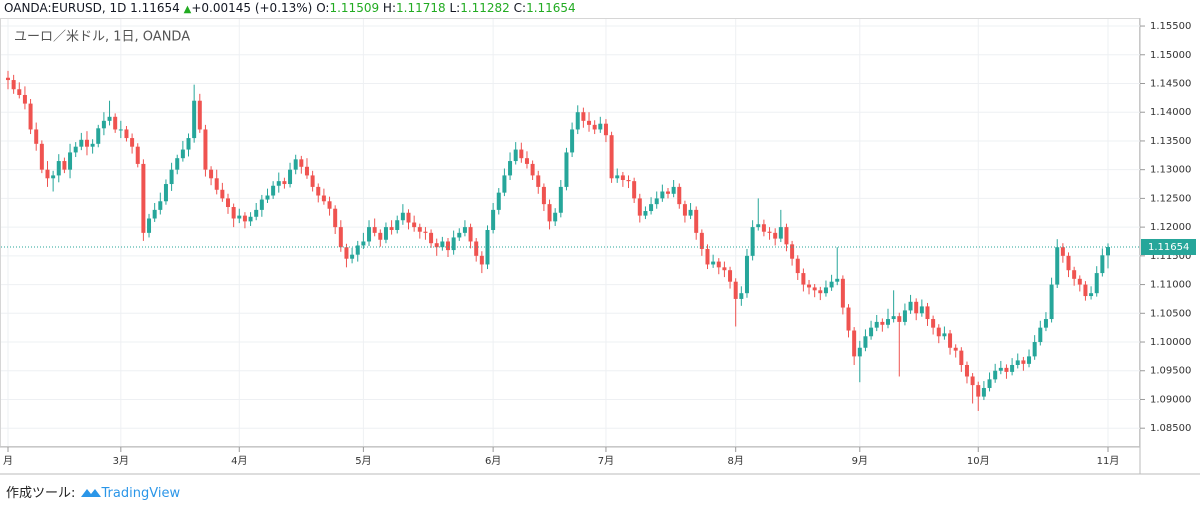 The width and height of the screenshot is (1200, 507). What do you see at coordinates (65, 8) in the screenshot?
I see `symbol: OANDA:EURUSD, 1D` at bounding box center [65, 8].